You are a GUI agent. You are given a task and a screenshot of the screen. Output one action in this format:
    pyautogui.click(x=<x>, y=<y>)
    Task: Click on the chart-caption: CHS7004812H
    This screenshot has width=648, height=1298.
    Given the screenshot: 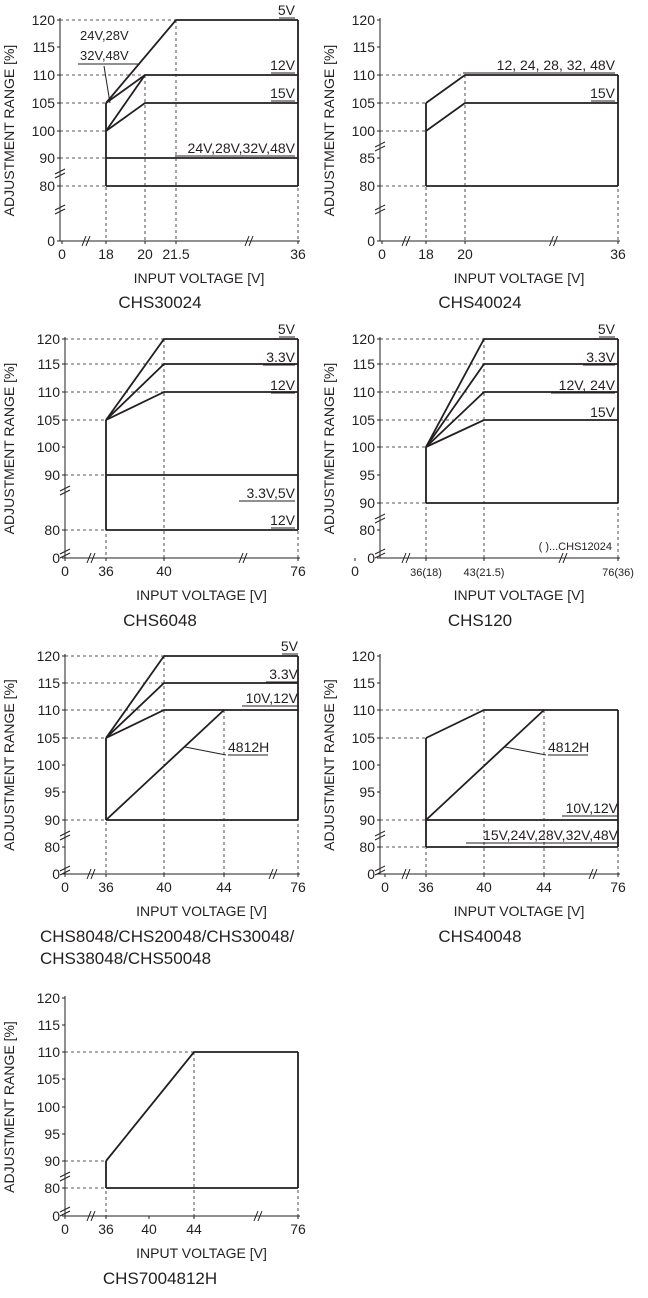 What is the action you would take?
    pyautogui.click(x=160, y=1278)
    